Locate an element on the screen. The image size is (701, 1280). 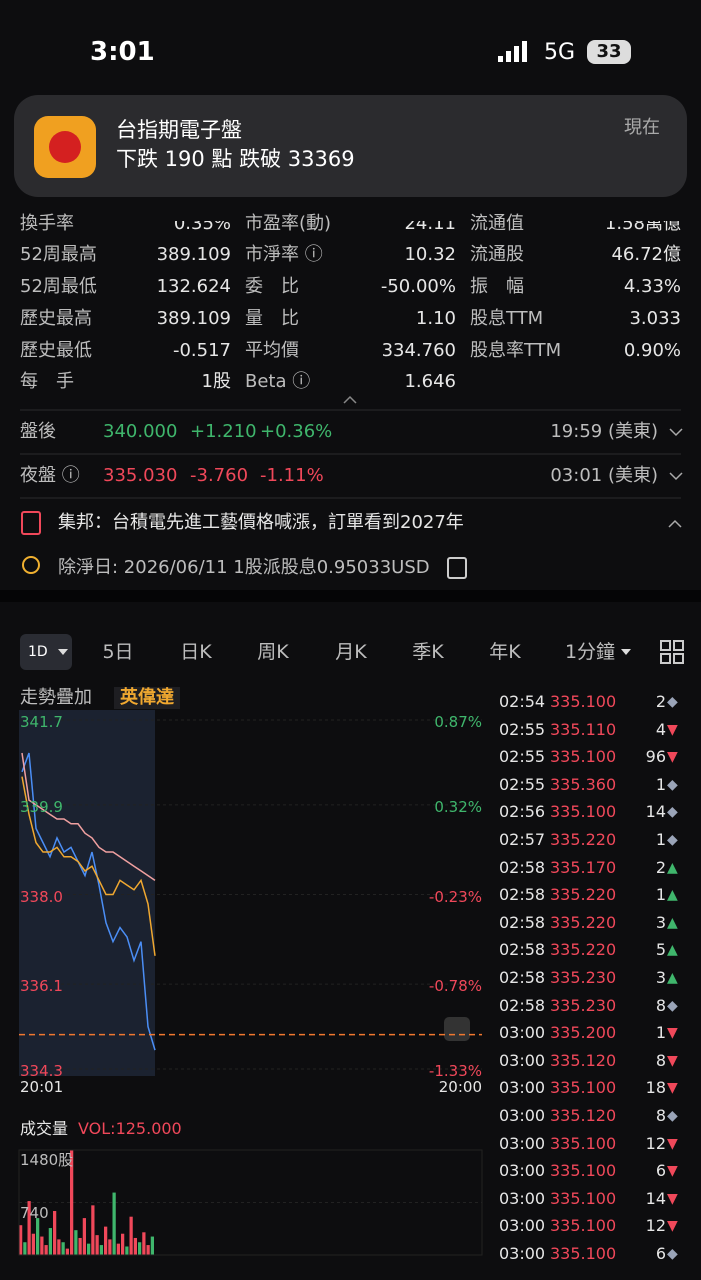
period-selected is located at coordinates (46, 652).